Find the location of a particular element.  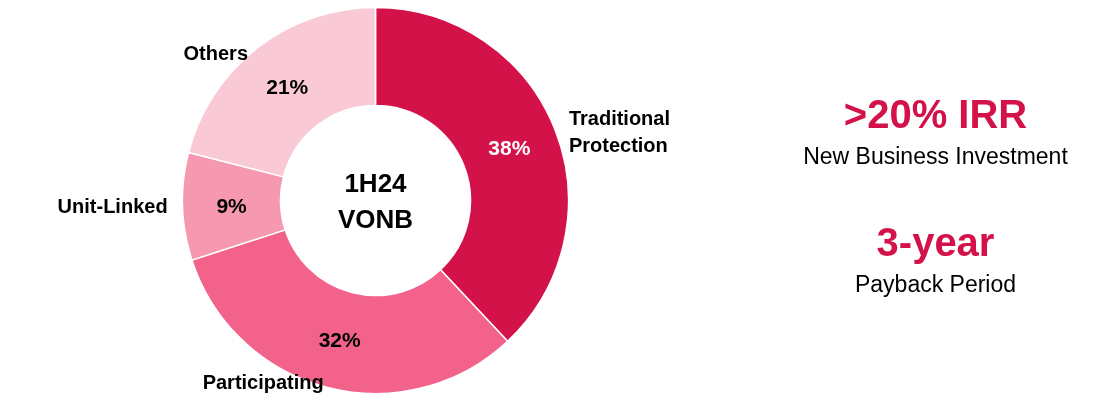

text: New Business Investment is located at coordinates (936, 155).